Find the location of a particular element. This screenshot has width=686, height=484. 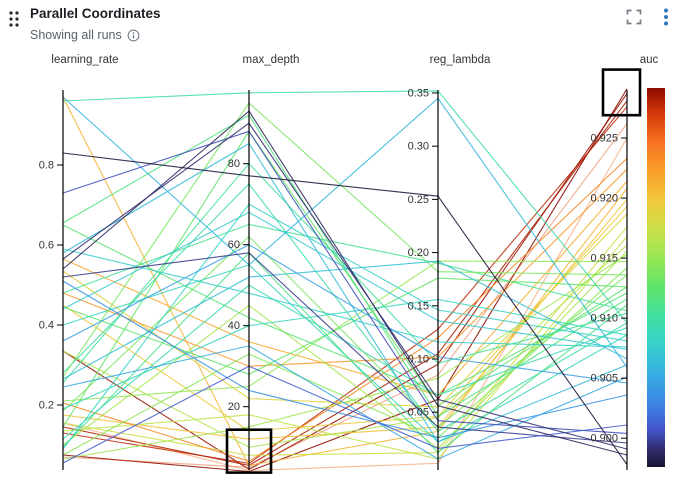

tick-label: 0.10 is located at coordinates (418, 359).